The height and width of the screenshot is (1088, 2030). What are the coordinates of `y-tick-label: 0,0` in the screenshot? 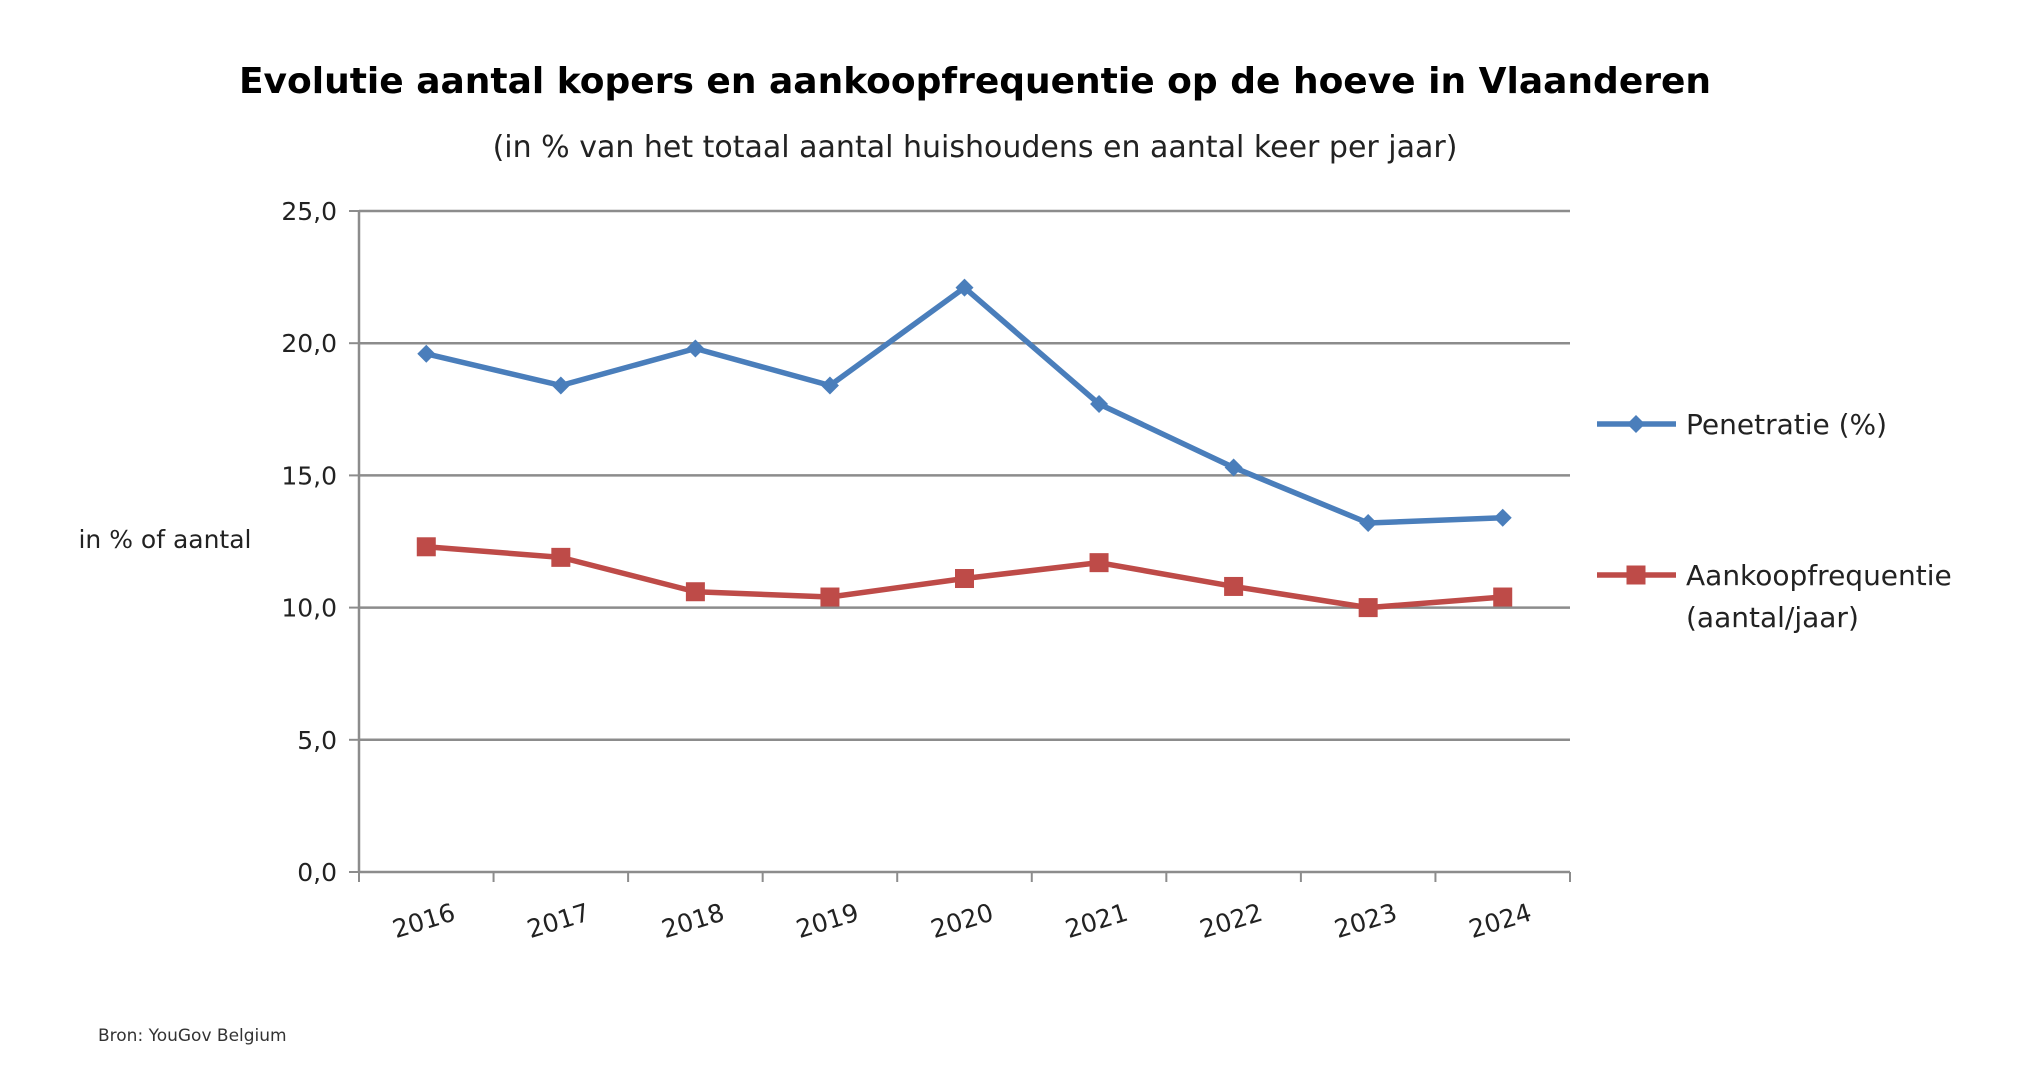 It's located at (317, 872).